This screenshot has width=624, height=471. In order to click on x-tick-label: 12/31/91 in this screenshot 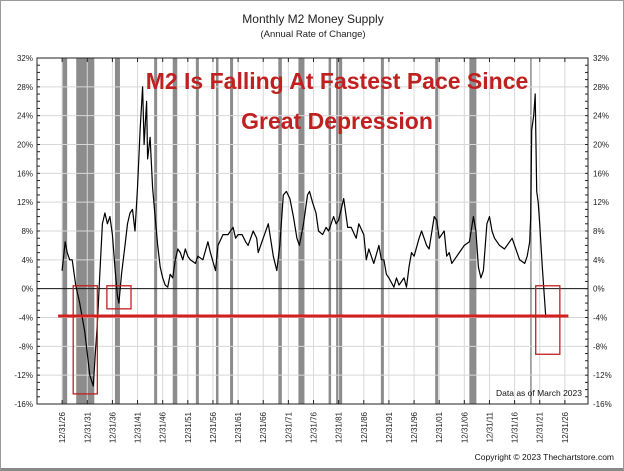, I will do `click(389, 427)`.